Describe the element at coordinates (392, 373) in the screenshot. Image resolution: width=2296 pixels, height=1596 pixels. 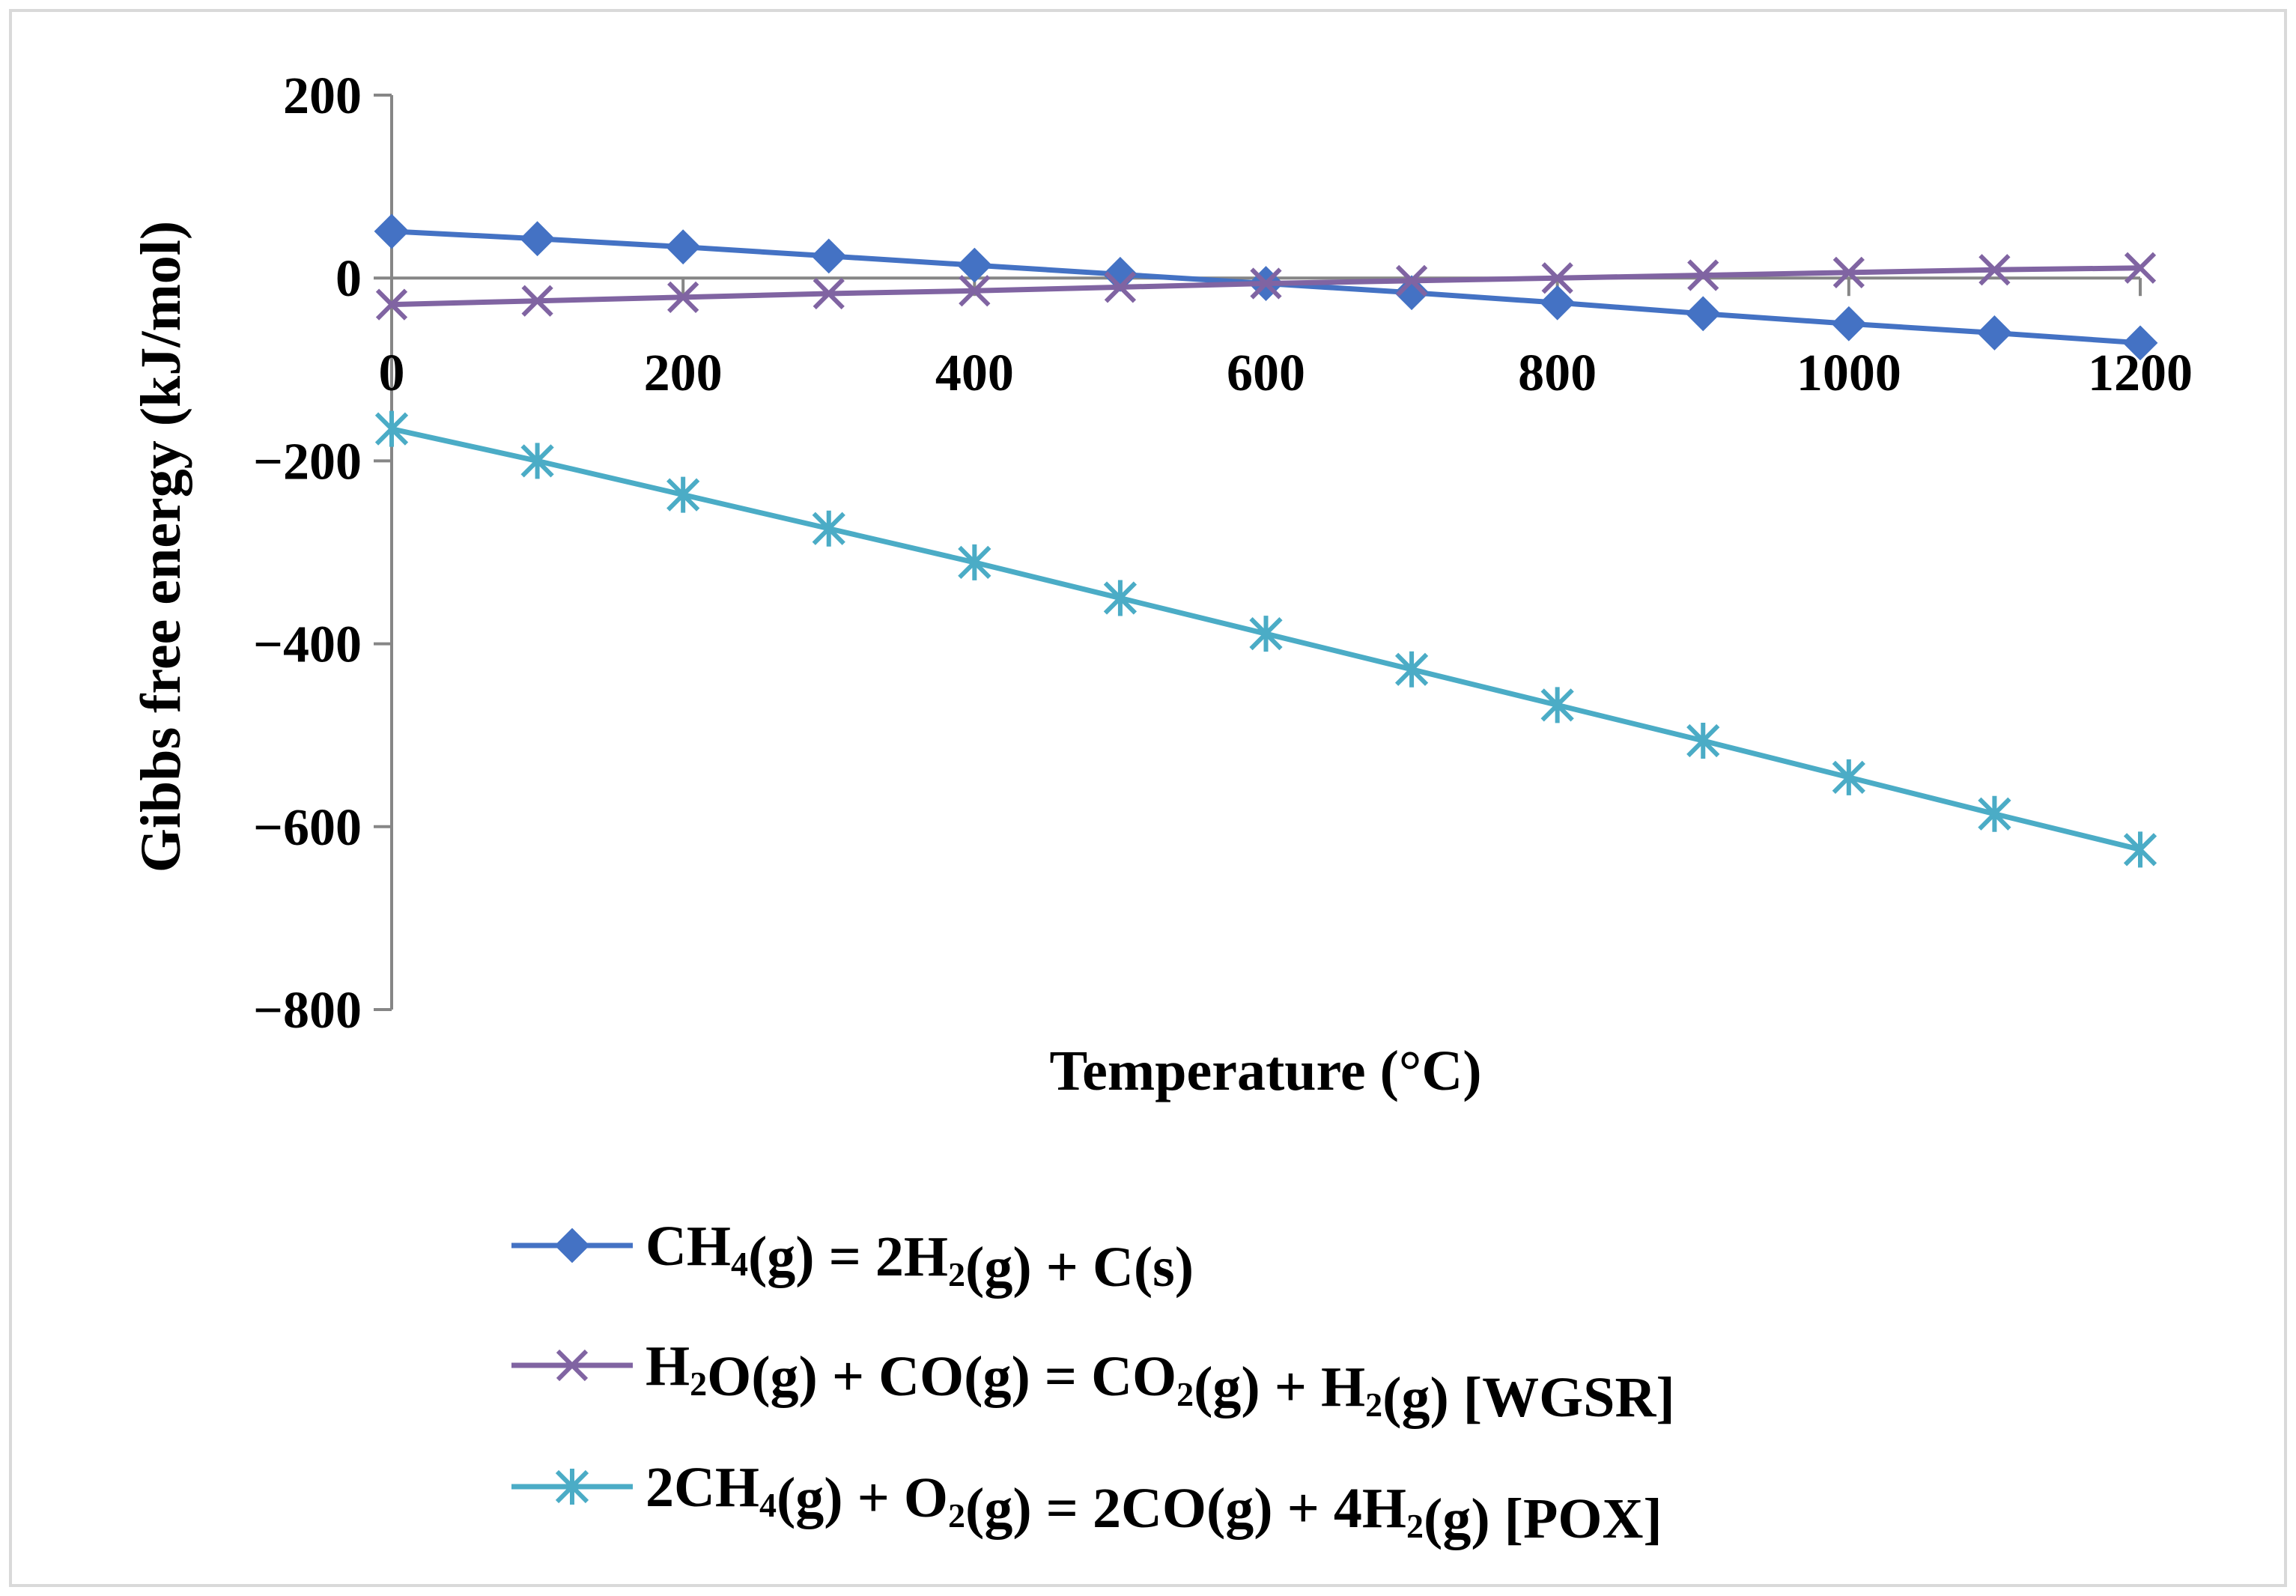
I see `x-tick-label: 0` at that location.